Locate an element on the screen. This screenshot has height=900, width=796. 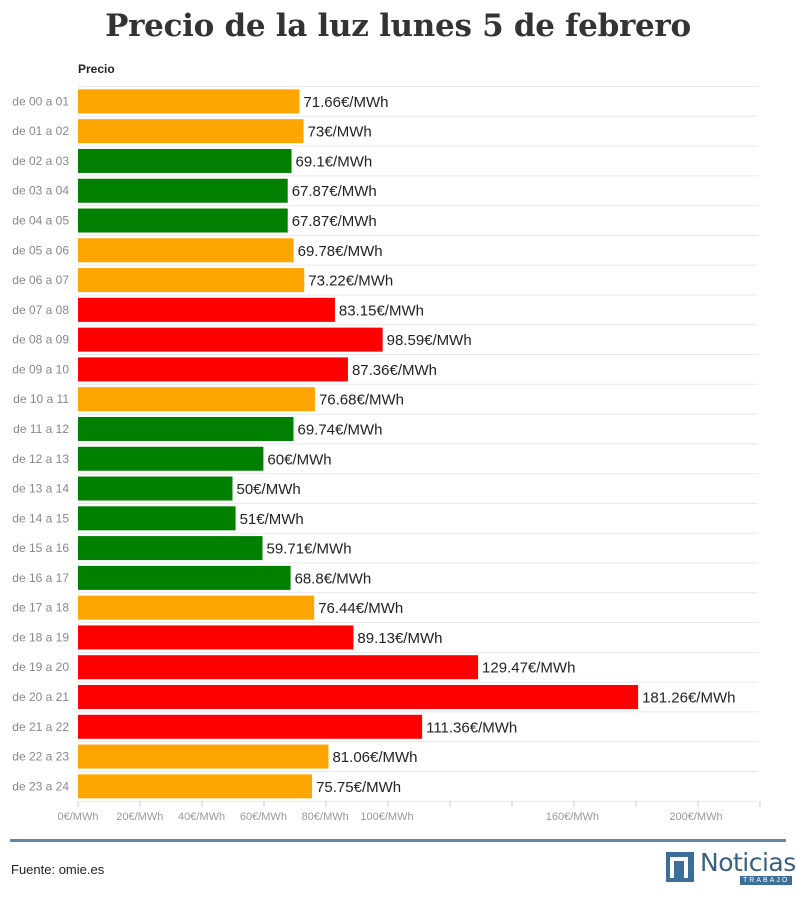
value-label: 69.74€/MWh is located at coordinates (339, 429).